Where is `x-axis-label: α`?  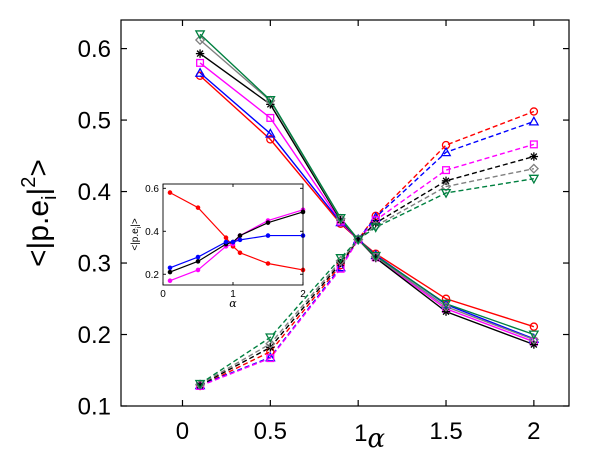 x-axis-label: α is located at coordinates (377, 438).